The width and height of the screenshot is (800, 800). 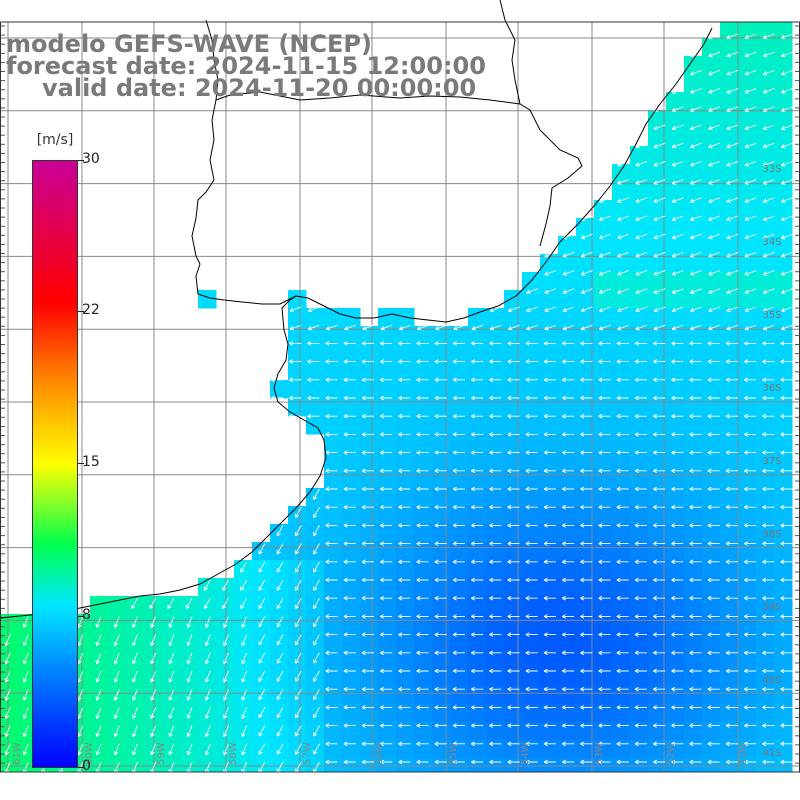 What do you see at coordinates (510, 52) in the screenshot?
I see `brazil-border` at bounding box center [510, 52].